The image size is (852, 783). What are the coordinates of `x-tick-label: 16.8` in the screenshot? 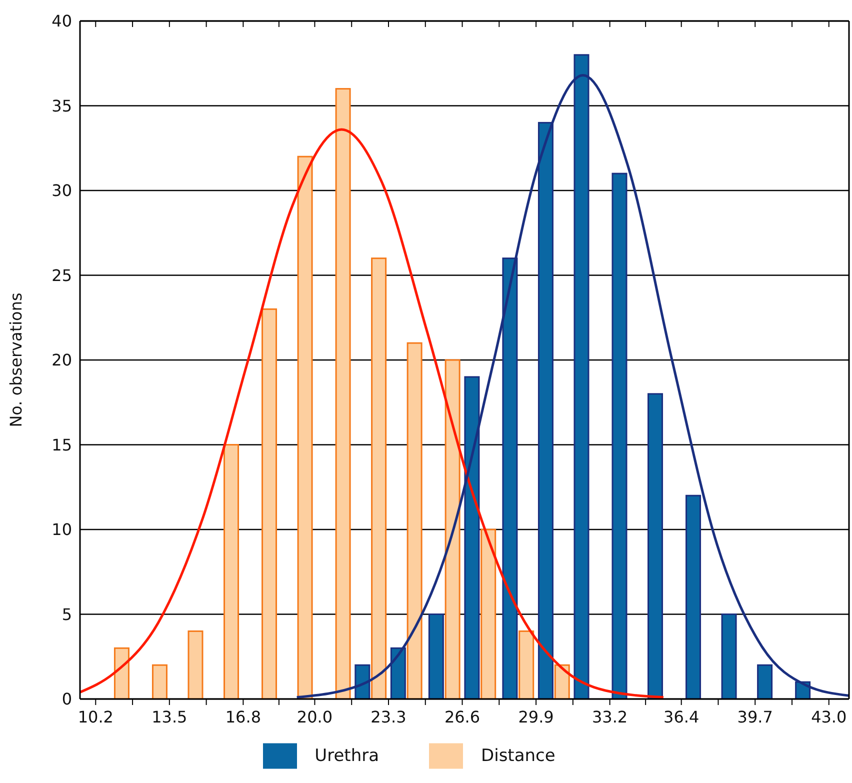 It's located at (243, 716).